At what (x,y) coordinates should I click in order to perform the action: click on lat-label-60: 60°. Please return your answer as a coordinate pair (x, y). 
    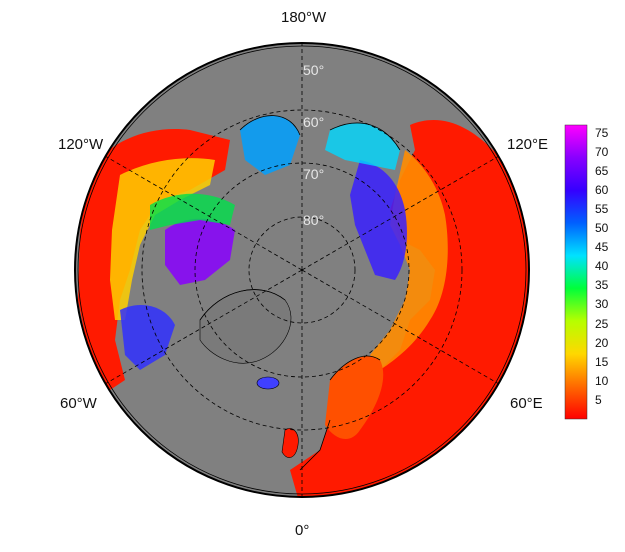
    Looking at the image, I should click on (314, 122).